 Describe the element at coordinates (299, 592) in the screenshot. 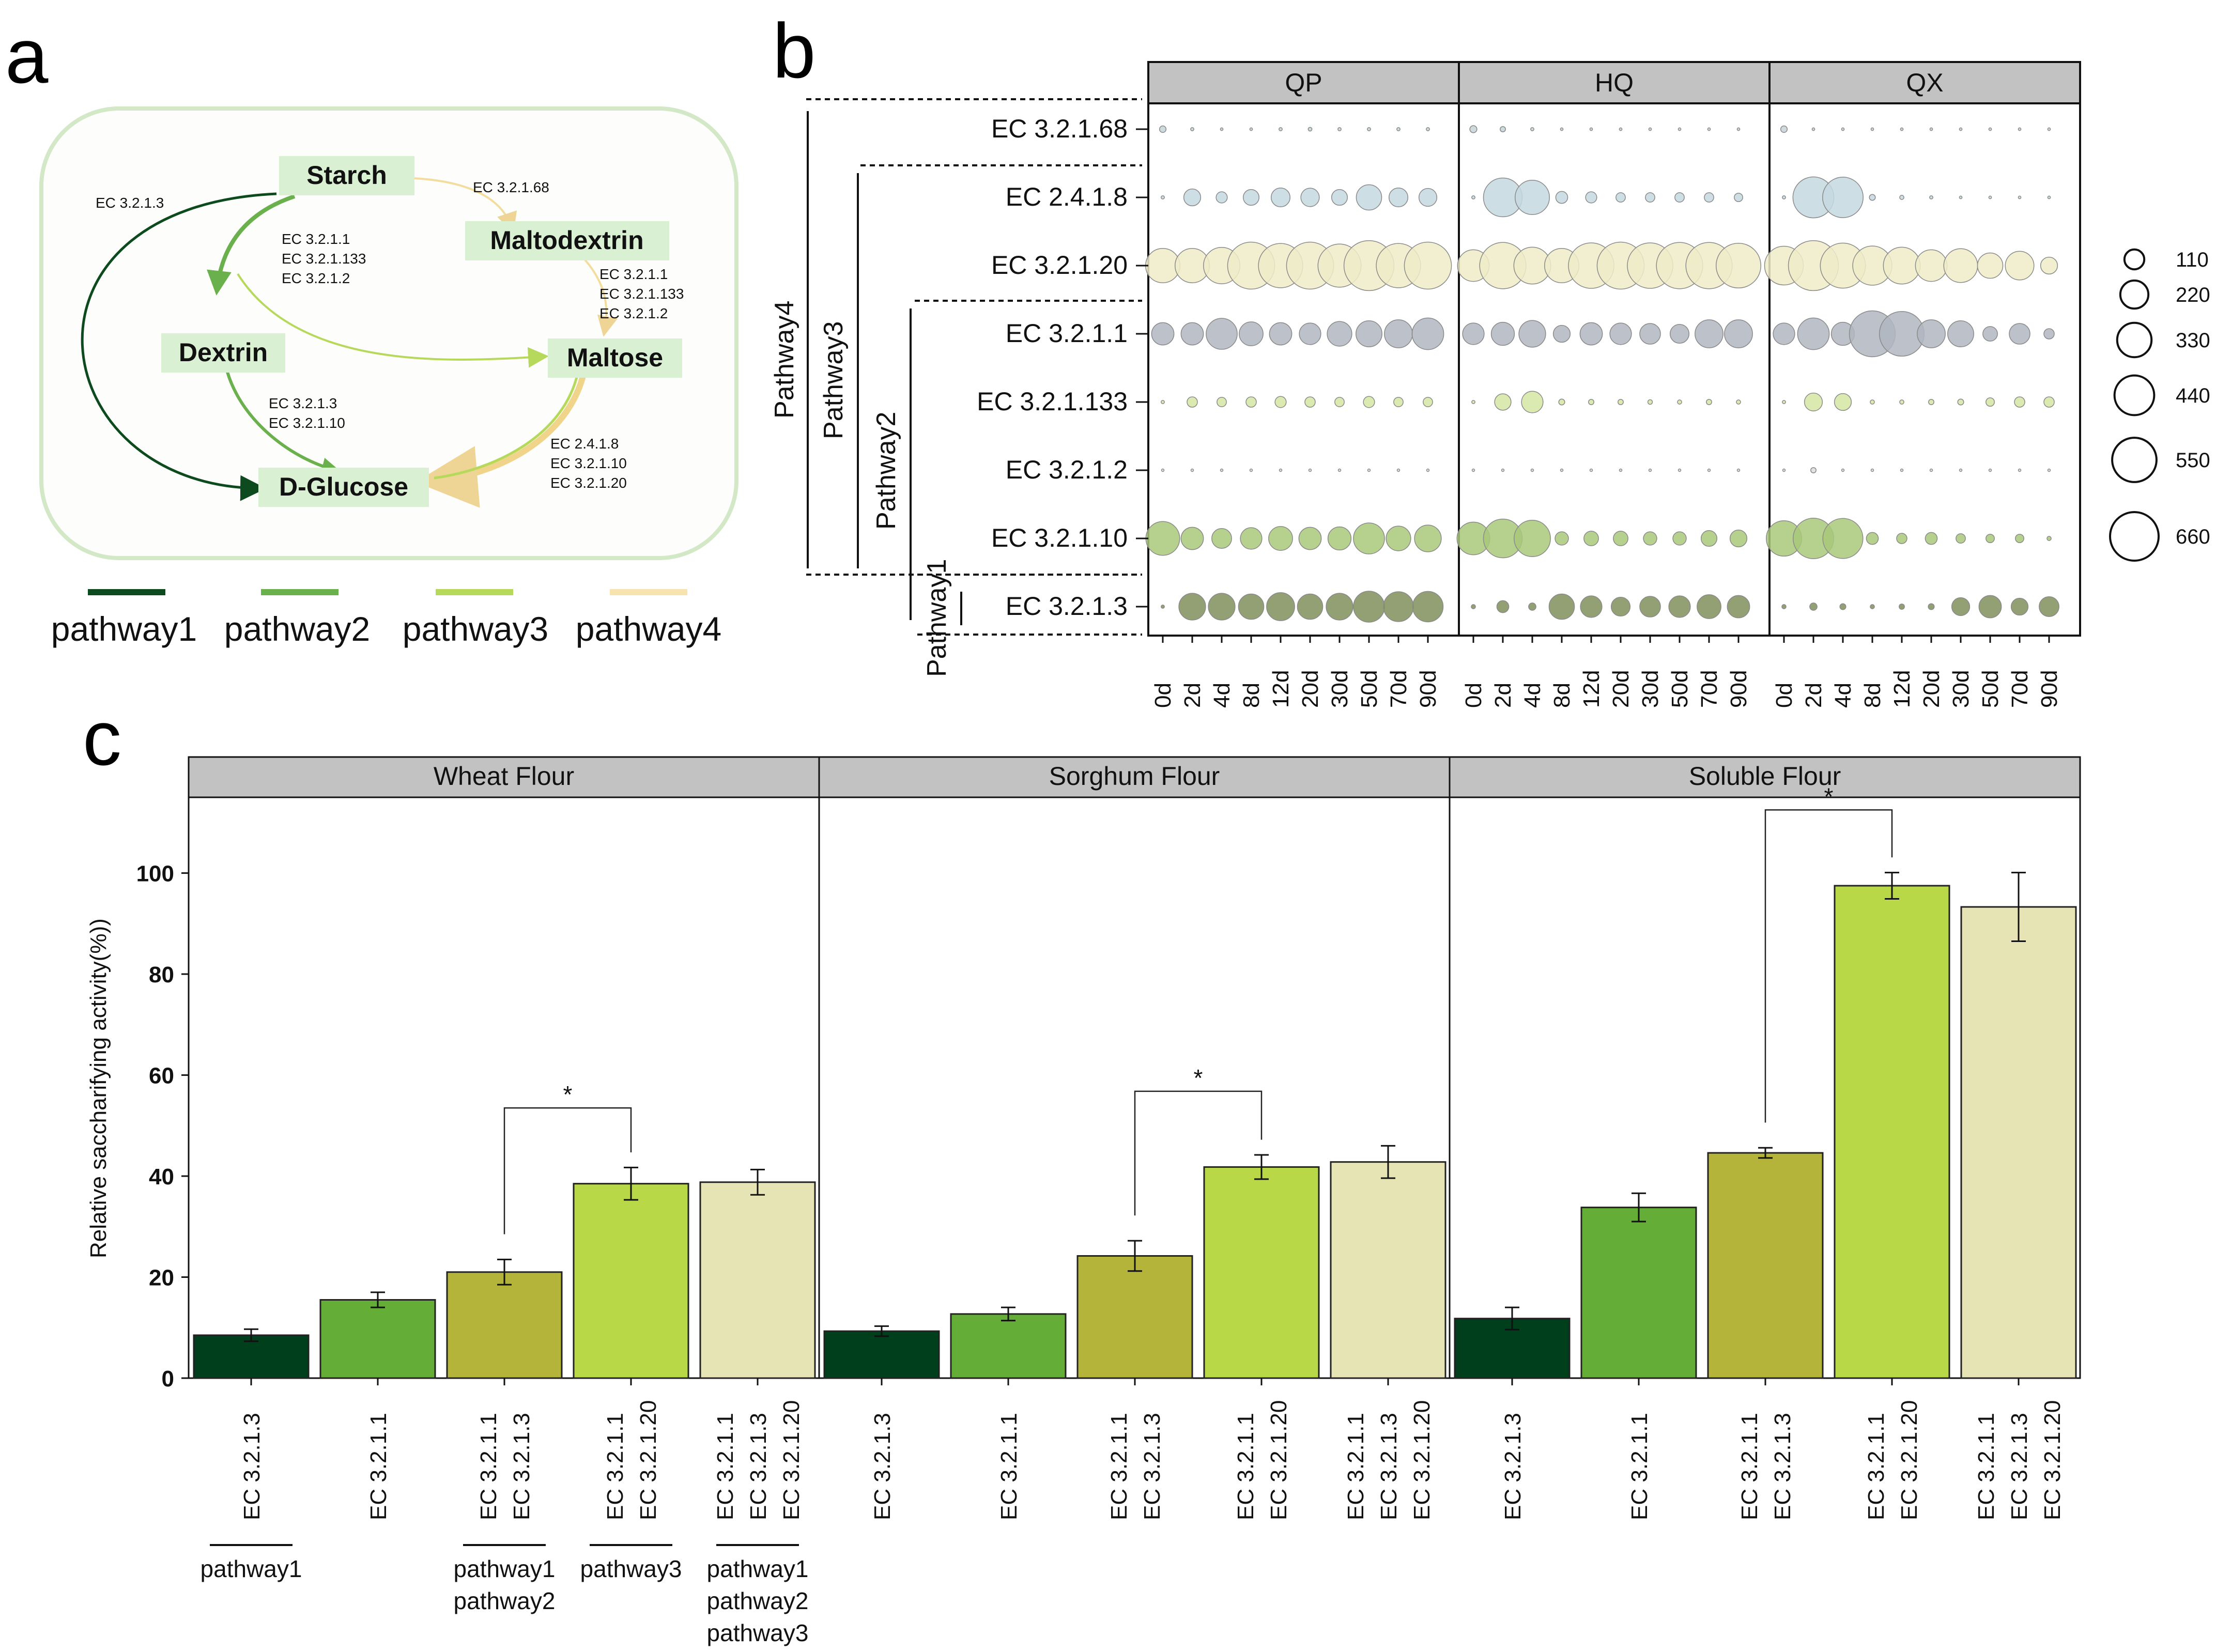

I see `legend-swatch-pathway2` at that location.